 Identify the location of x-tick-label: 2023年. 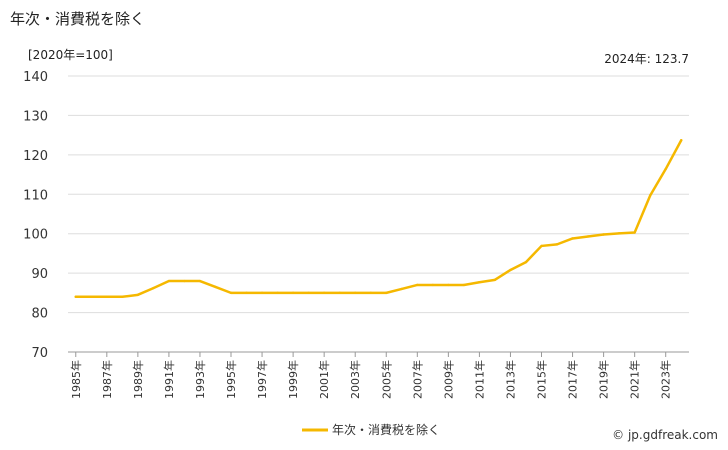
(666, 379).